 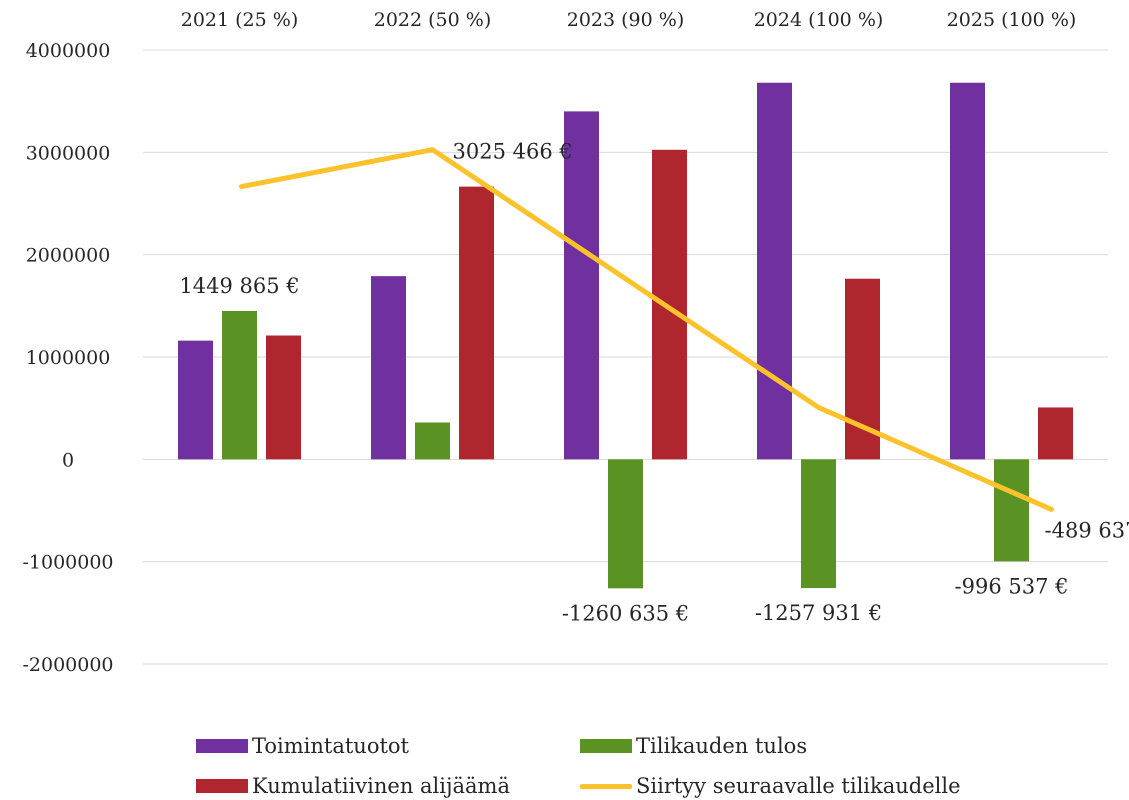 What do you see at coordinates (68, 256) in the screenshot?
I see `y-tick-label: 2000000` at bounding box center [68, 256].